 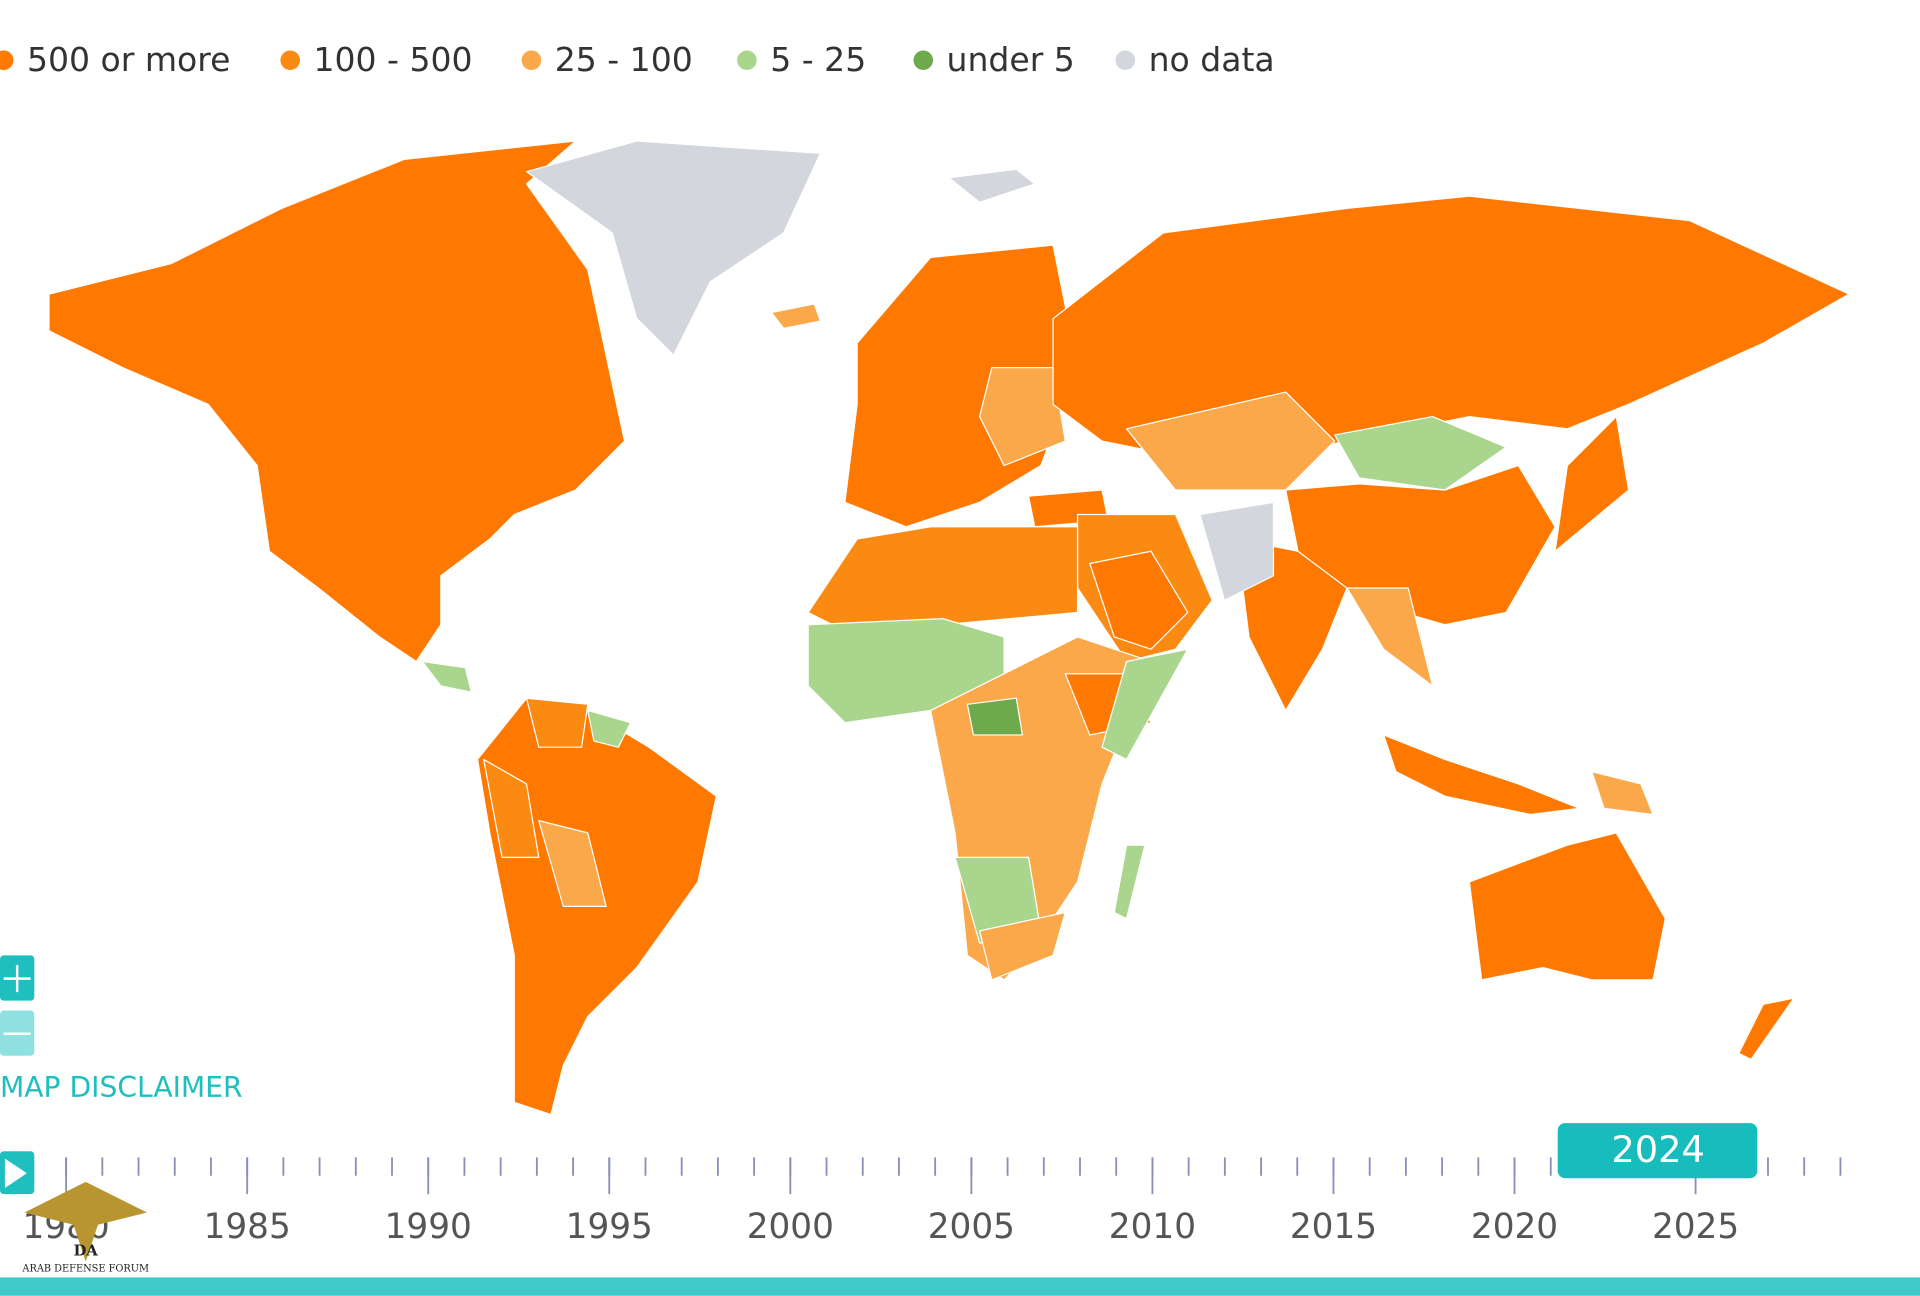 What do you see at coordinates (85, 1268) in the screenshot?
I see `watermark-text: ARAB DEFENSE FORUM` at bounding box center [85, 1268].